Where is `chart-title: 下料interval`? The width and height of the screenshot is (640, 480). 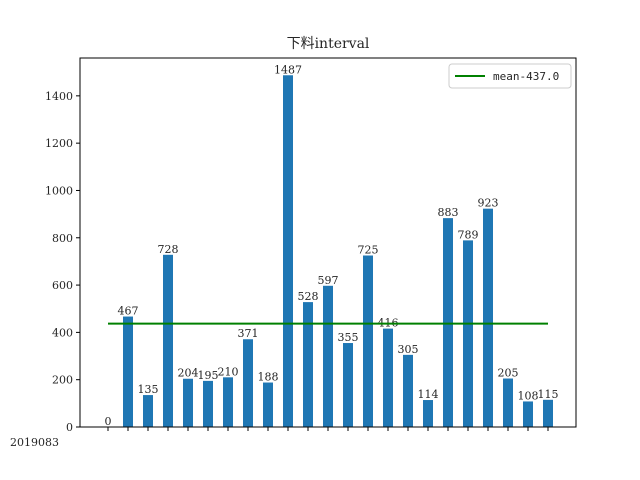
chart-title: 下料interval is located at coordinates (328, 44).